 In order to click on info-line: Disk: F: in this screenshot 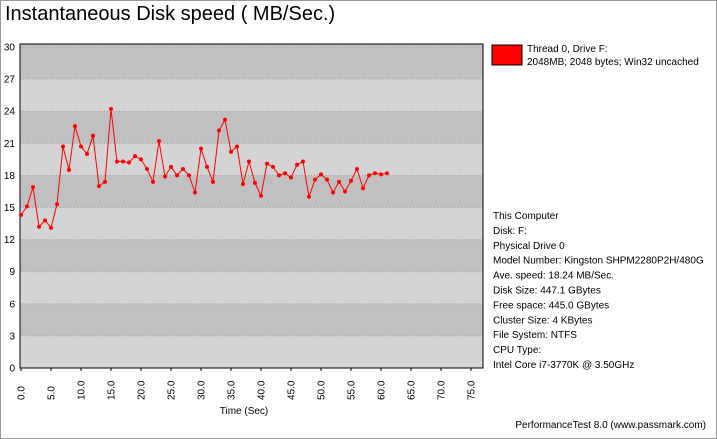, I will do `click(510, 231)`.